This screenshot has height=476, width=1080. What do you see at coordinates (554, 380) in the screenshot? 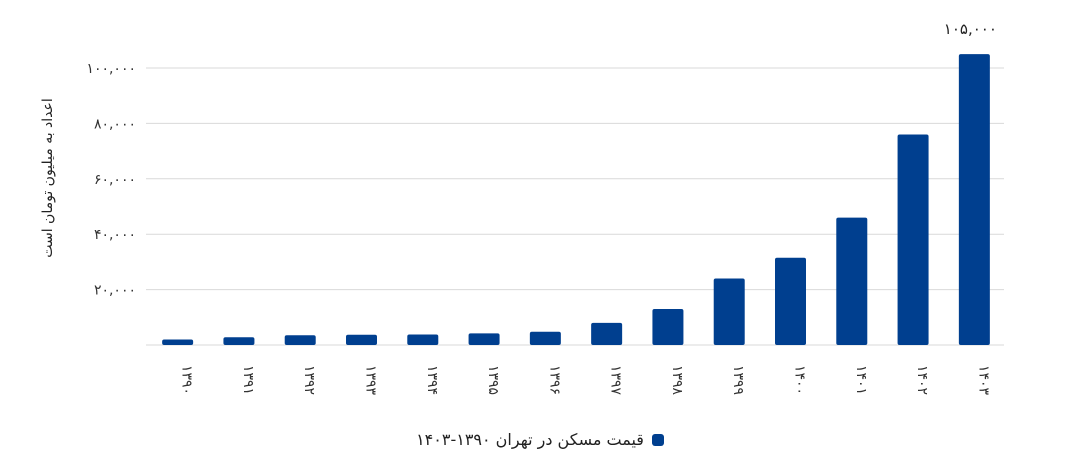
I see `x-tick-label: ۱۳۹۶` at bounding box center [554, 380].